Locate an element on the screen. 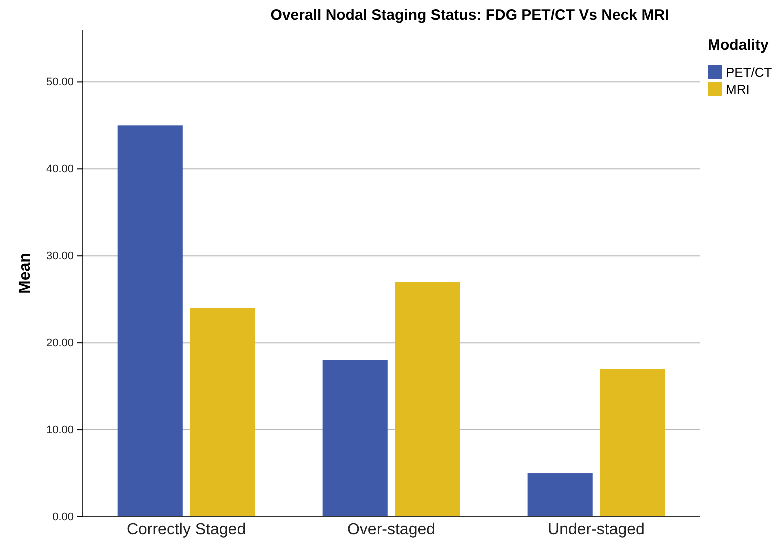  y-tick-label: 10.00 is located at coordinates (60, 430).